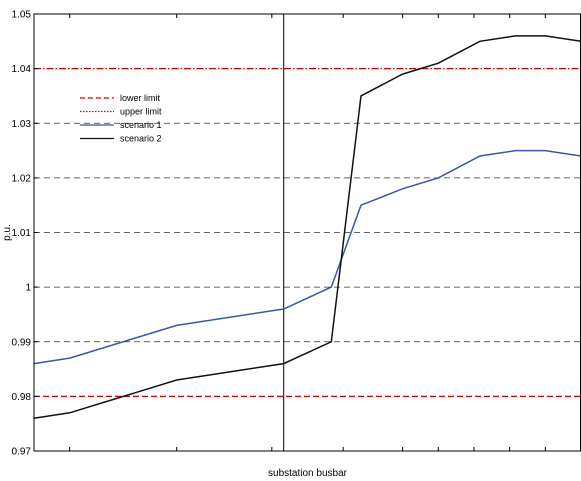 The width and height of the screenshot is (581, 481). I want to click on y-tick-label: 1.03, so click(22, 124).